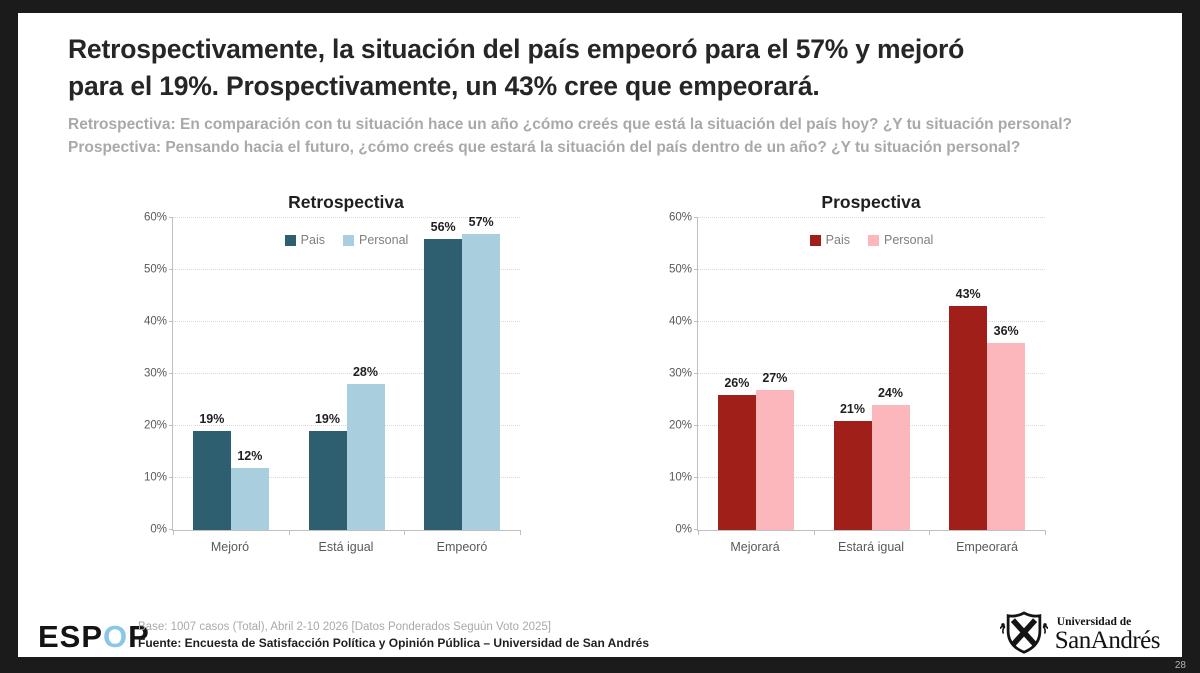 This screenshot has width=1200, height=673. What do you see at coordinates (481, 221) in the screenshot?
I see `bar-value-label: 57%` at bounding box center [481, 221].